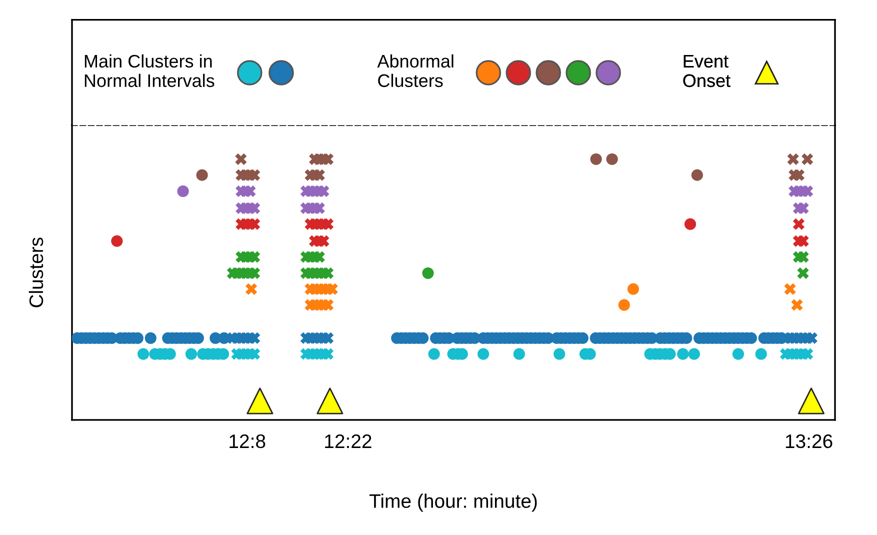  Describe the element at coordinates (706, 71) in the screenshot. I see `legend-label: Event Onset` at that location.